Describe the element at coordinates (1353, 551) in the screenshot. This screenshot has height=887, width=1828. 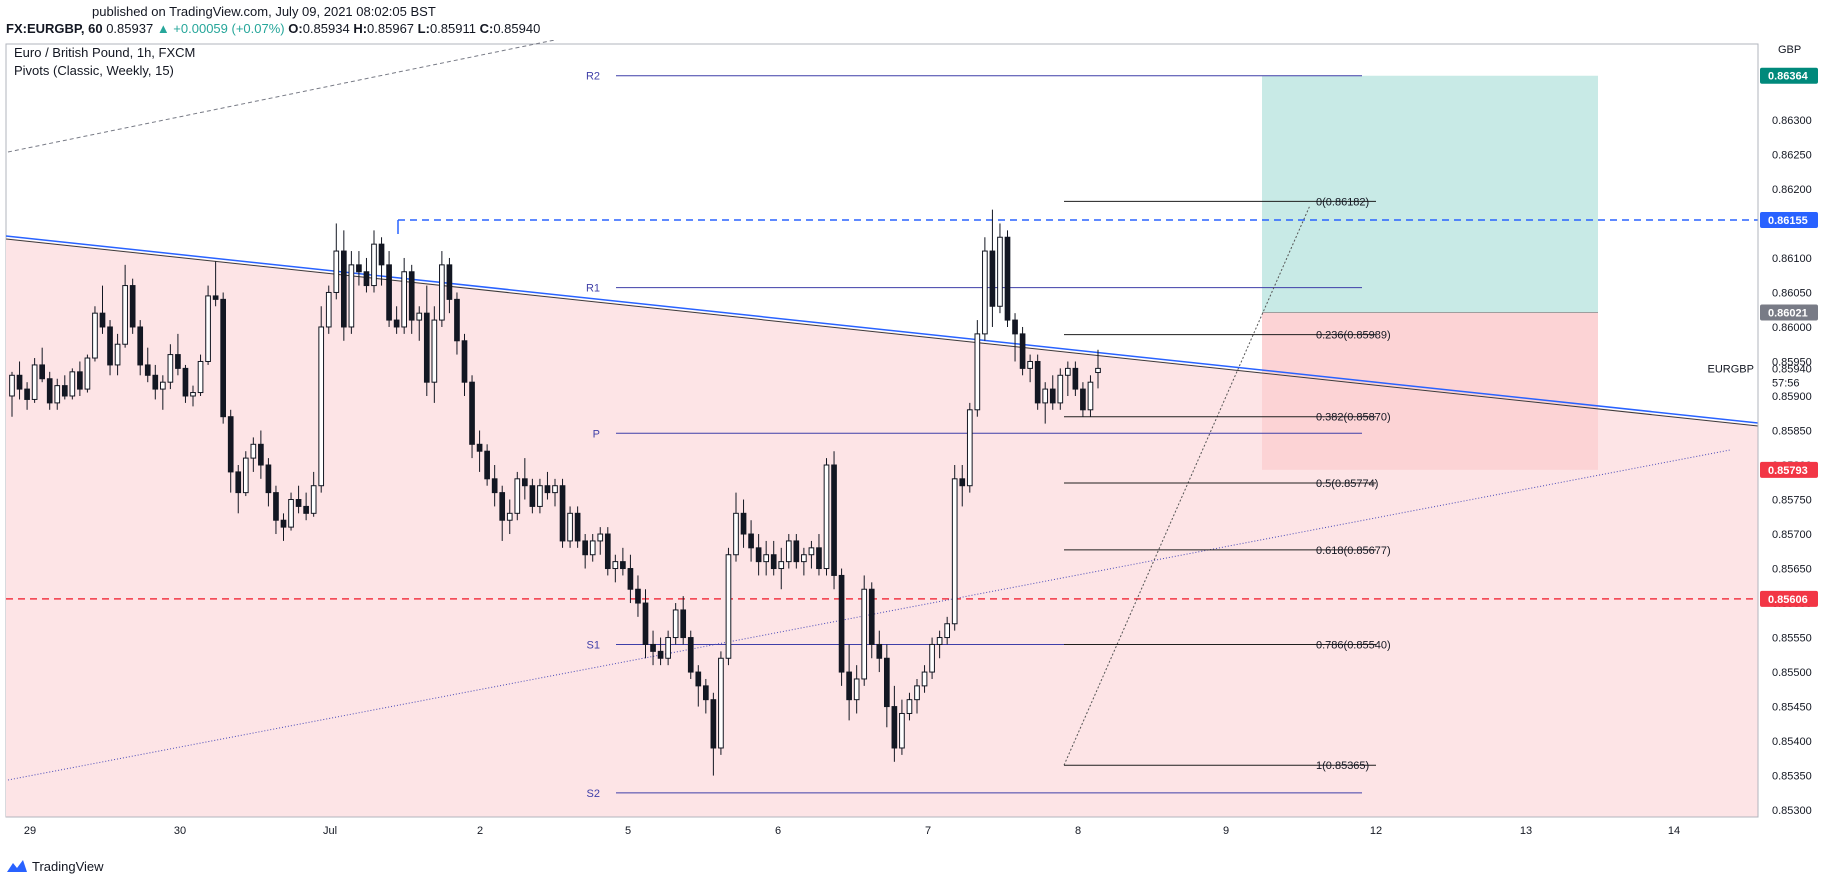
I see `fib-level-label: 0.618(0.85677)` at that location.